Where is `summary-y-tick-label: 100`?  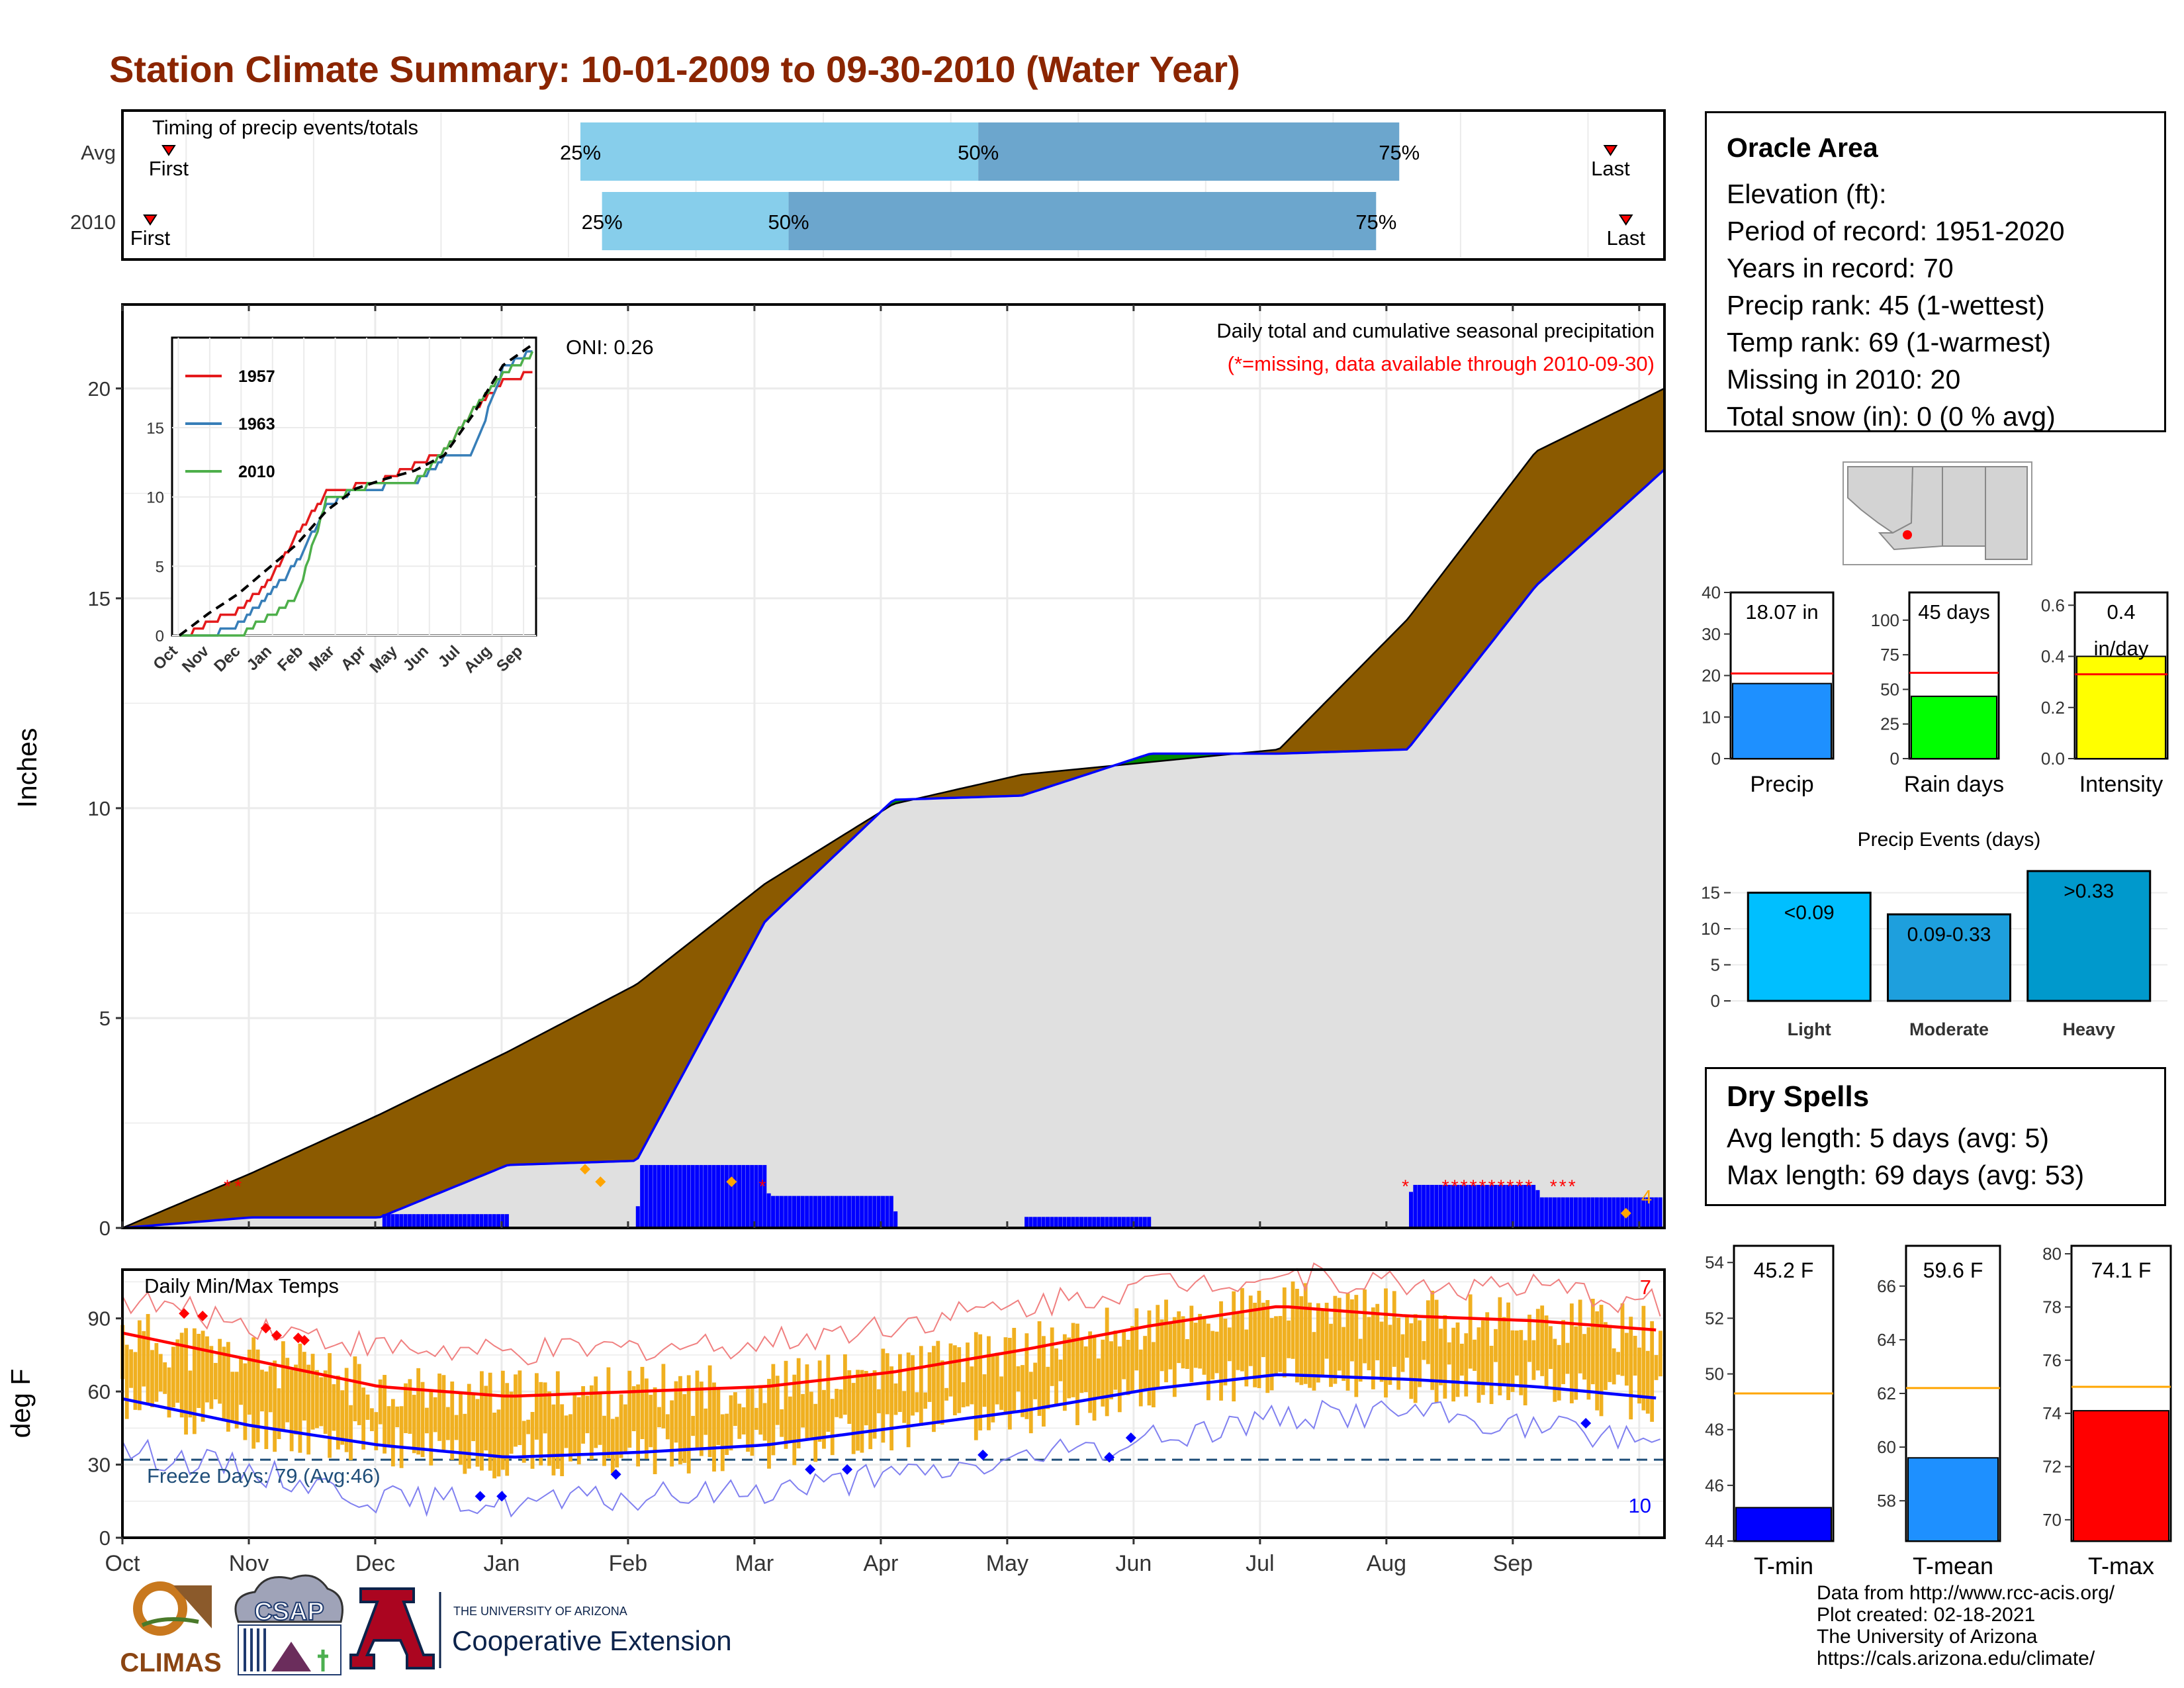
summary-y-tick-label: 100 is located at coordinates (1885, 620).